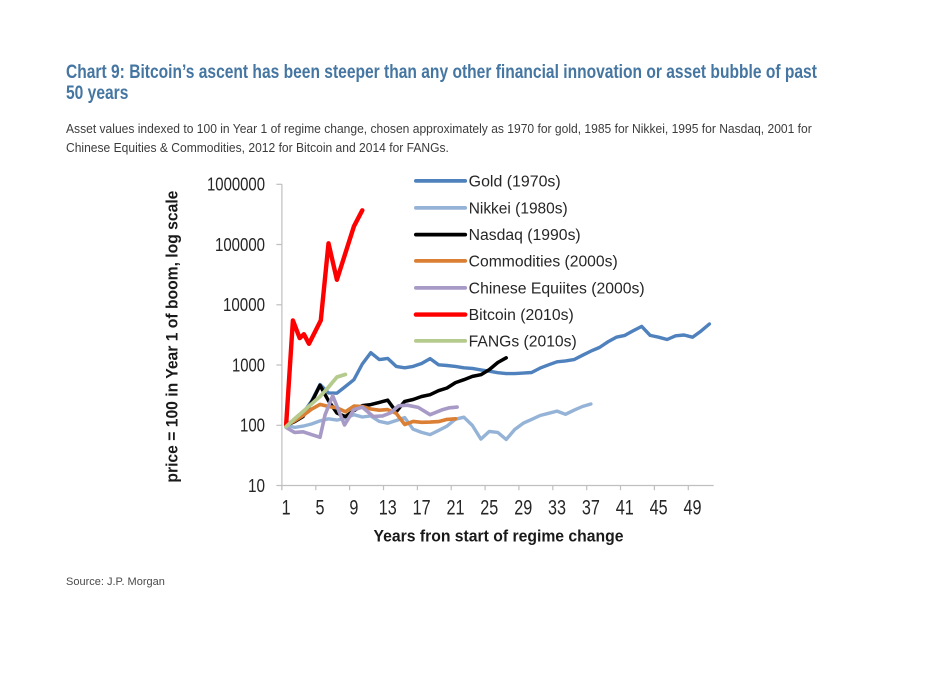  Describe the element at coordinates (456, 508) in the screenshot. I see `svg-text: 21` at that location.